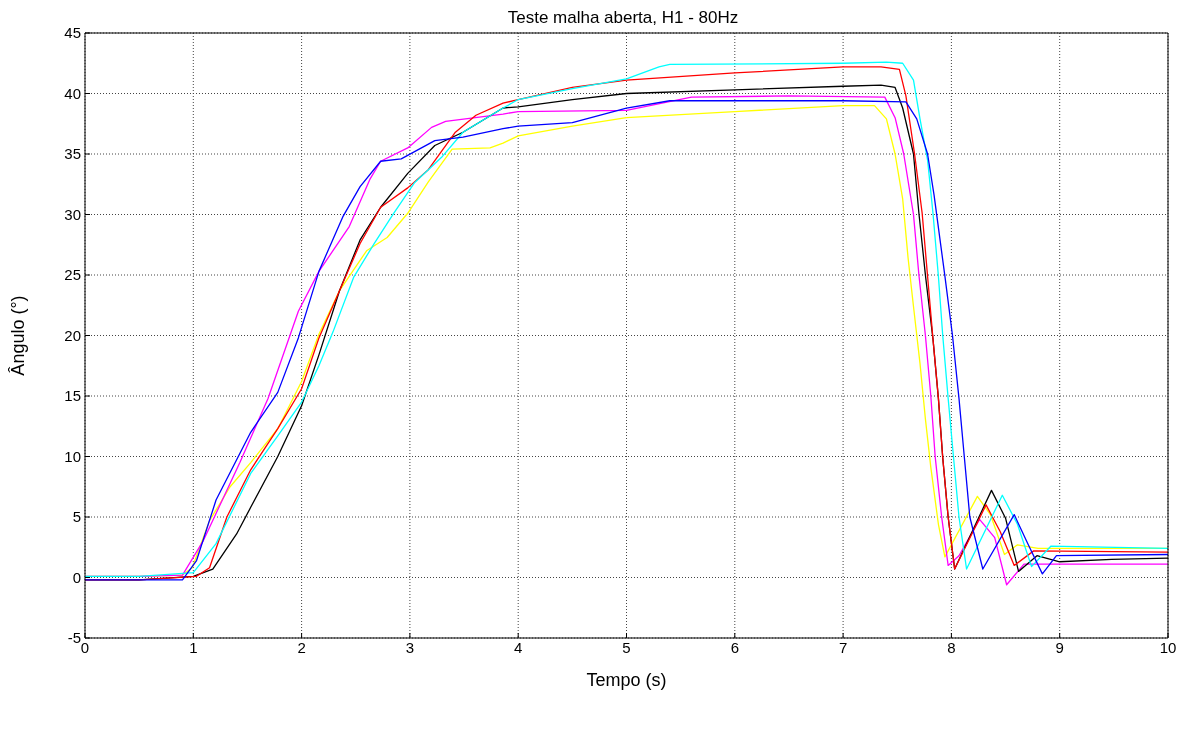 The height and width of the screenshot is (729, 1191). Describe the element at coordinates (72, 456) in the screenshot. I see `y-tick-label: 10` at that location.